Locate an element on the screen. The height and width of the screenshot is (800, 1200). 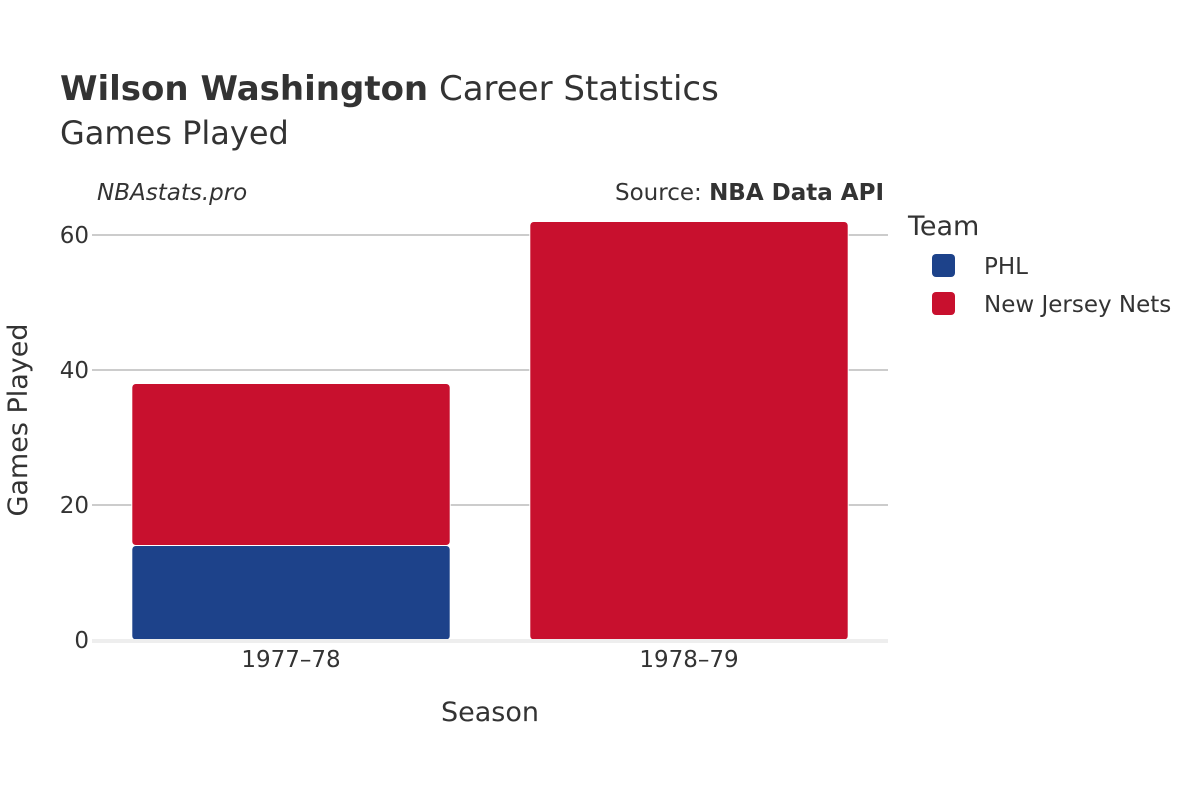
y-tick-label: 20 is located at coordinates (74, 506).